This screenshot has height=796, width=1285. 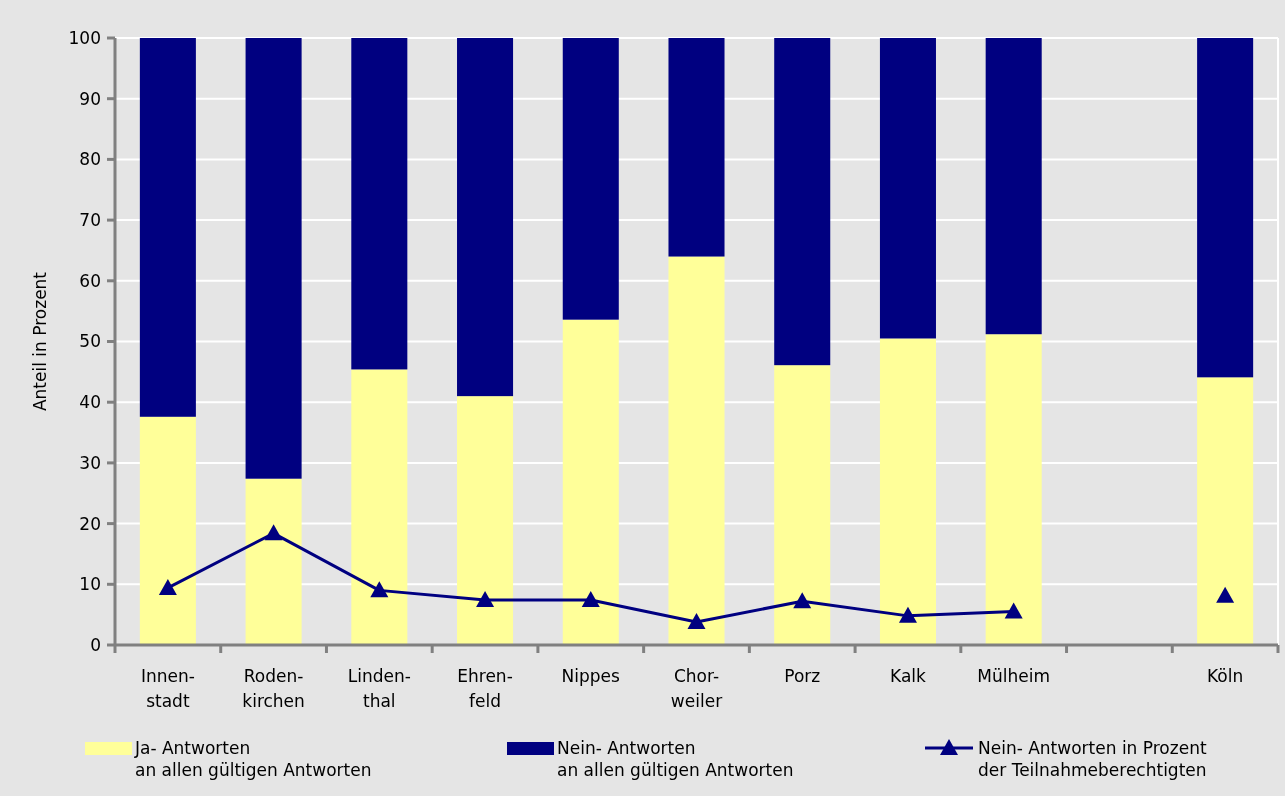 What do you see at coordinates (90, 402) in the screenshot?
I see `y-tick-label: 40` at bounding box center [90, 402].